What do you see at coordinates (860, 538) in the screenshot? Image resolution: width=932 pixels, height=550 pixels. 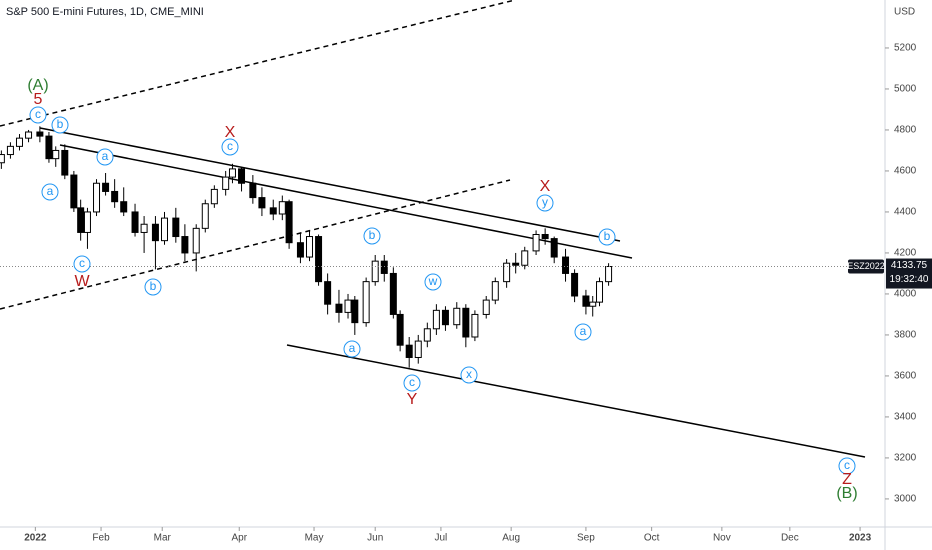 I see `x-tick-label: 2023` at bounding box center [860, 538].